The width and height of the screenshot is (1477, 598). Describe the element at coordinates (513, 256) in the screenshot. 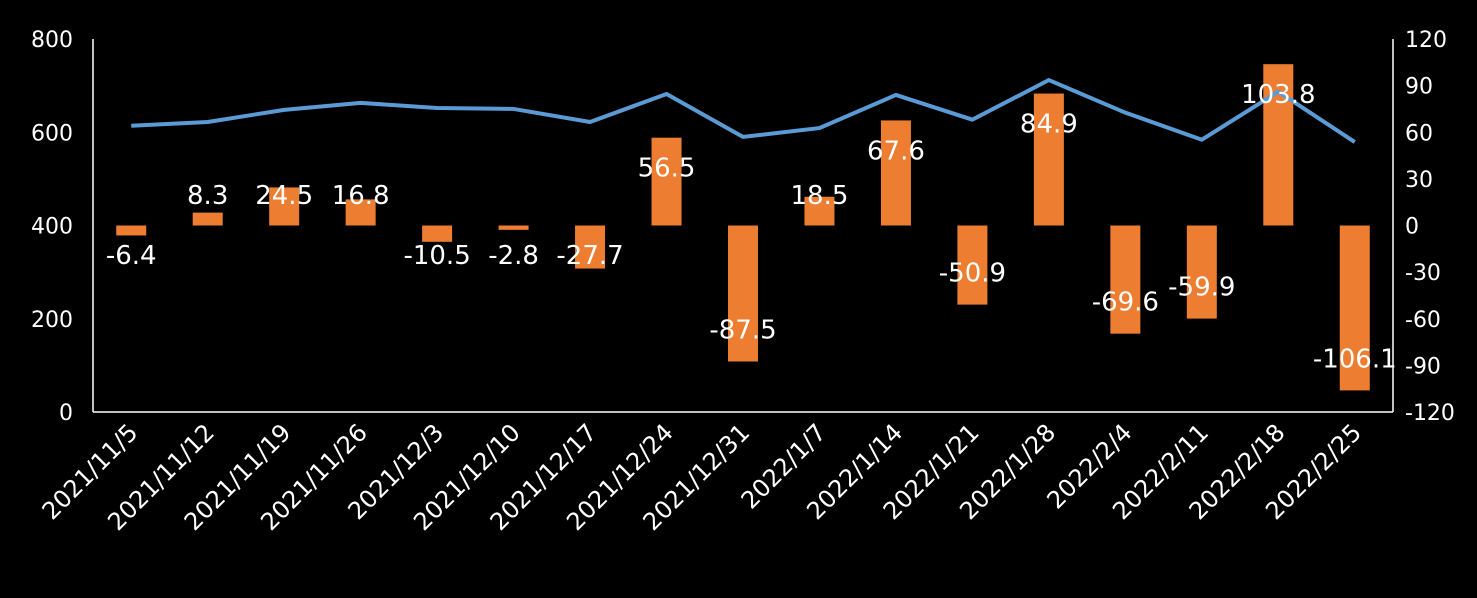

I see `bar-data-label: -2.8` at that location.